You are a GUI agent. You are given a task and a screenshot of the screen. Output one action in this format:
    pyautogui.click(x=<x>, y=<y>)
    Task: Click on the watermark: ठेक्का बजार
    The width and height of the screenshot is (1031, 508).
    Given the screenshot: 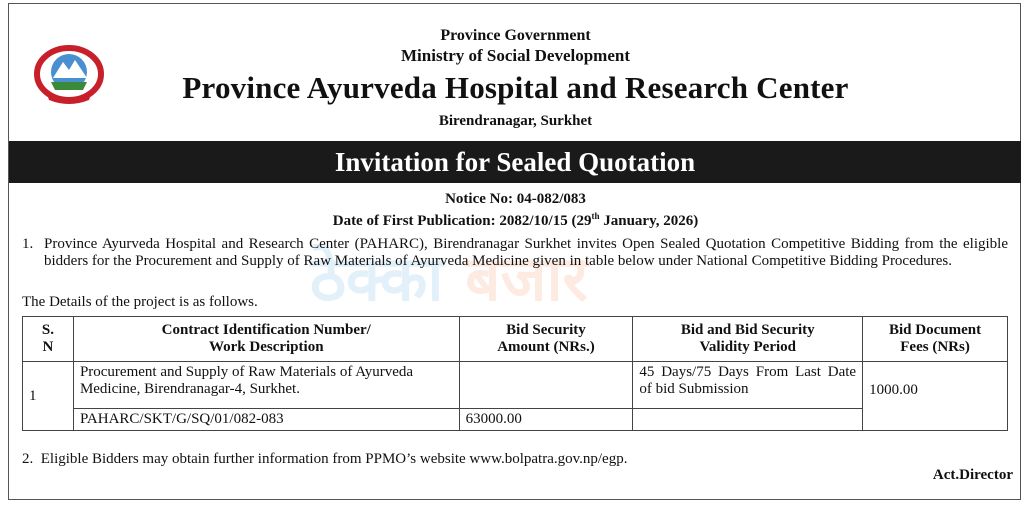 What is the action you would take?
    pyautogui.click(x=449, y=278)
    